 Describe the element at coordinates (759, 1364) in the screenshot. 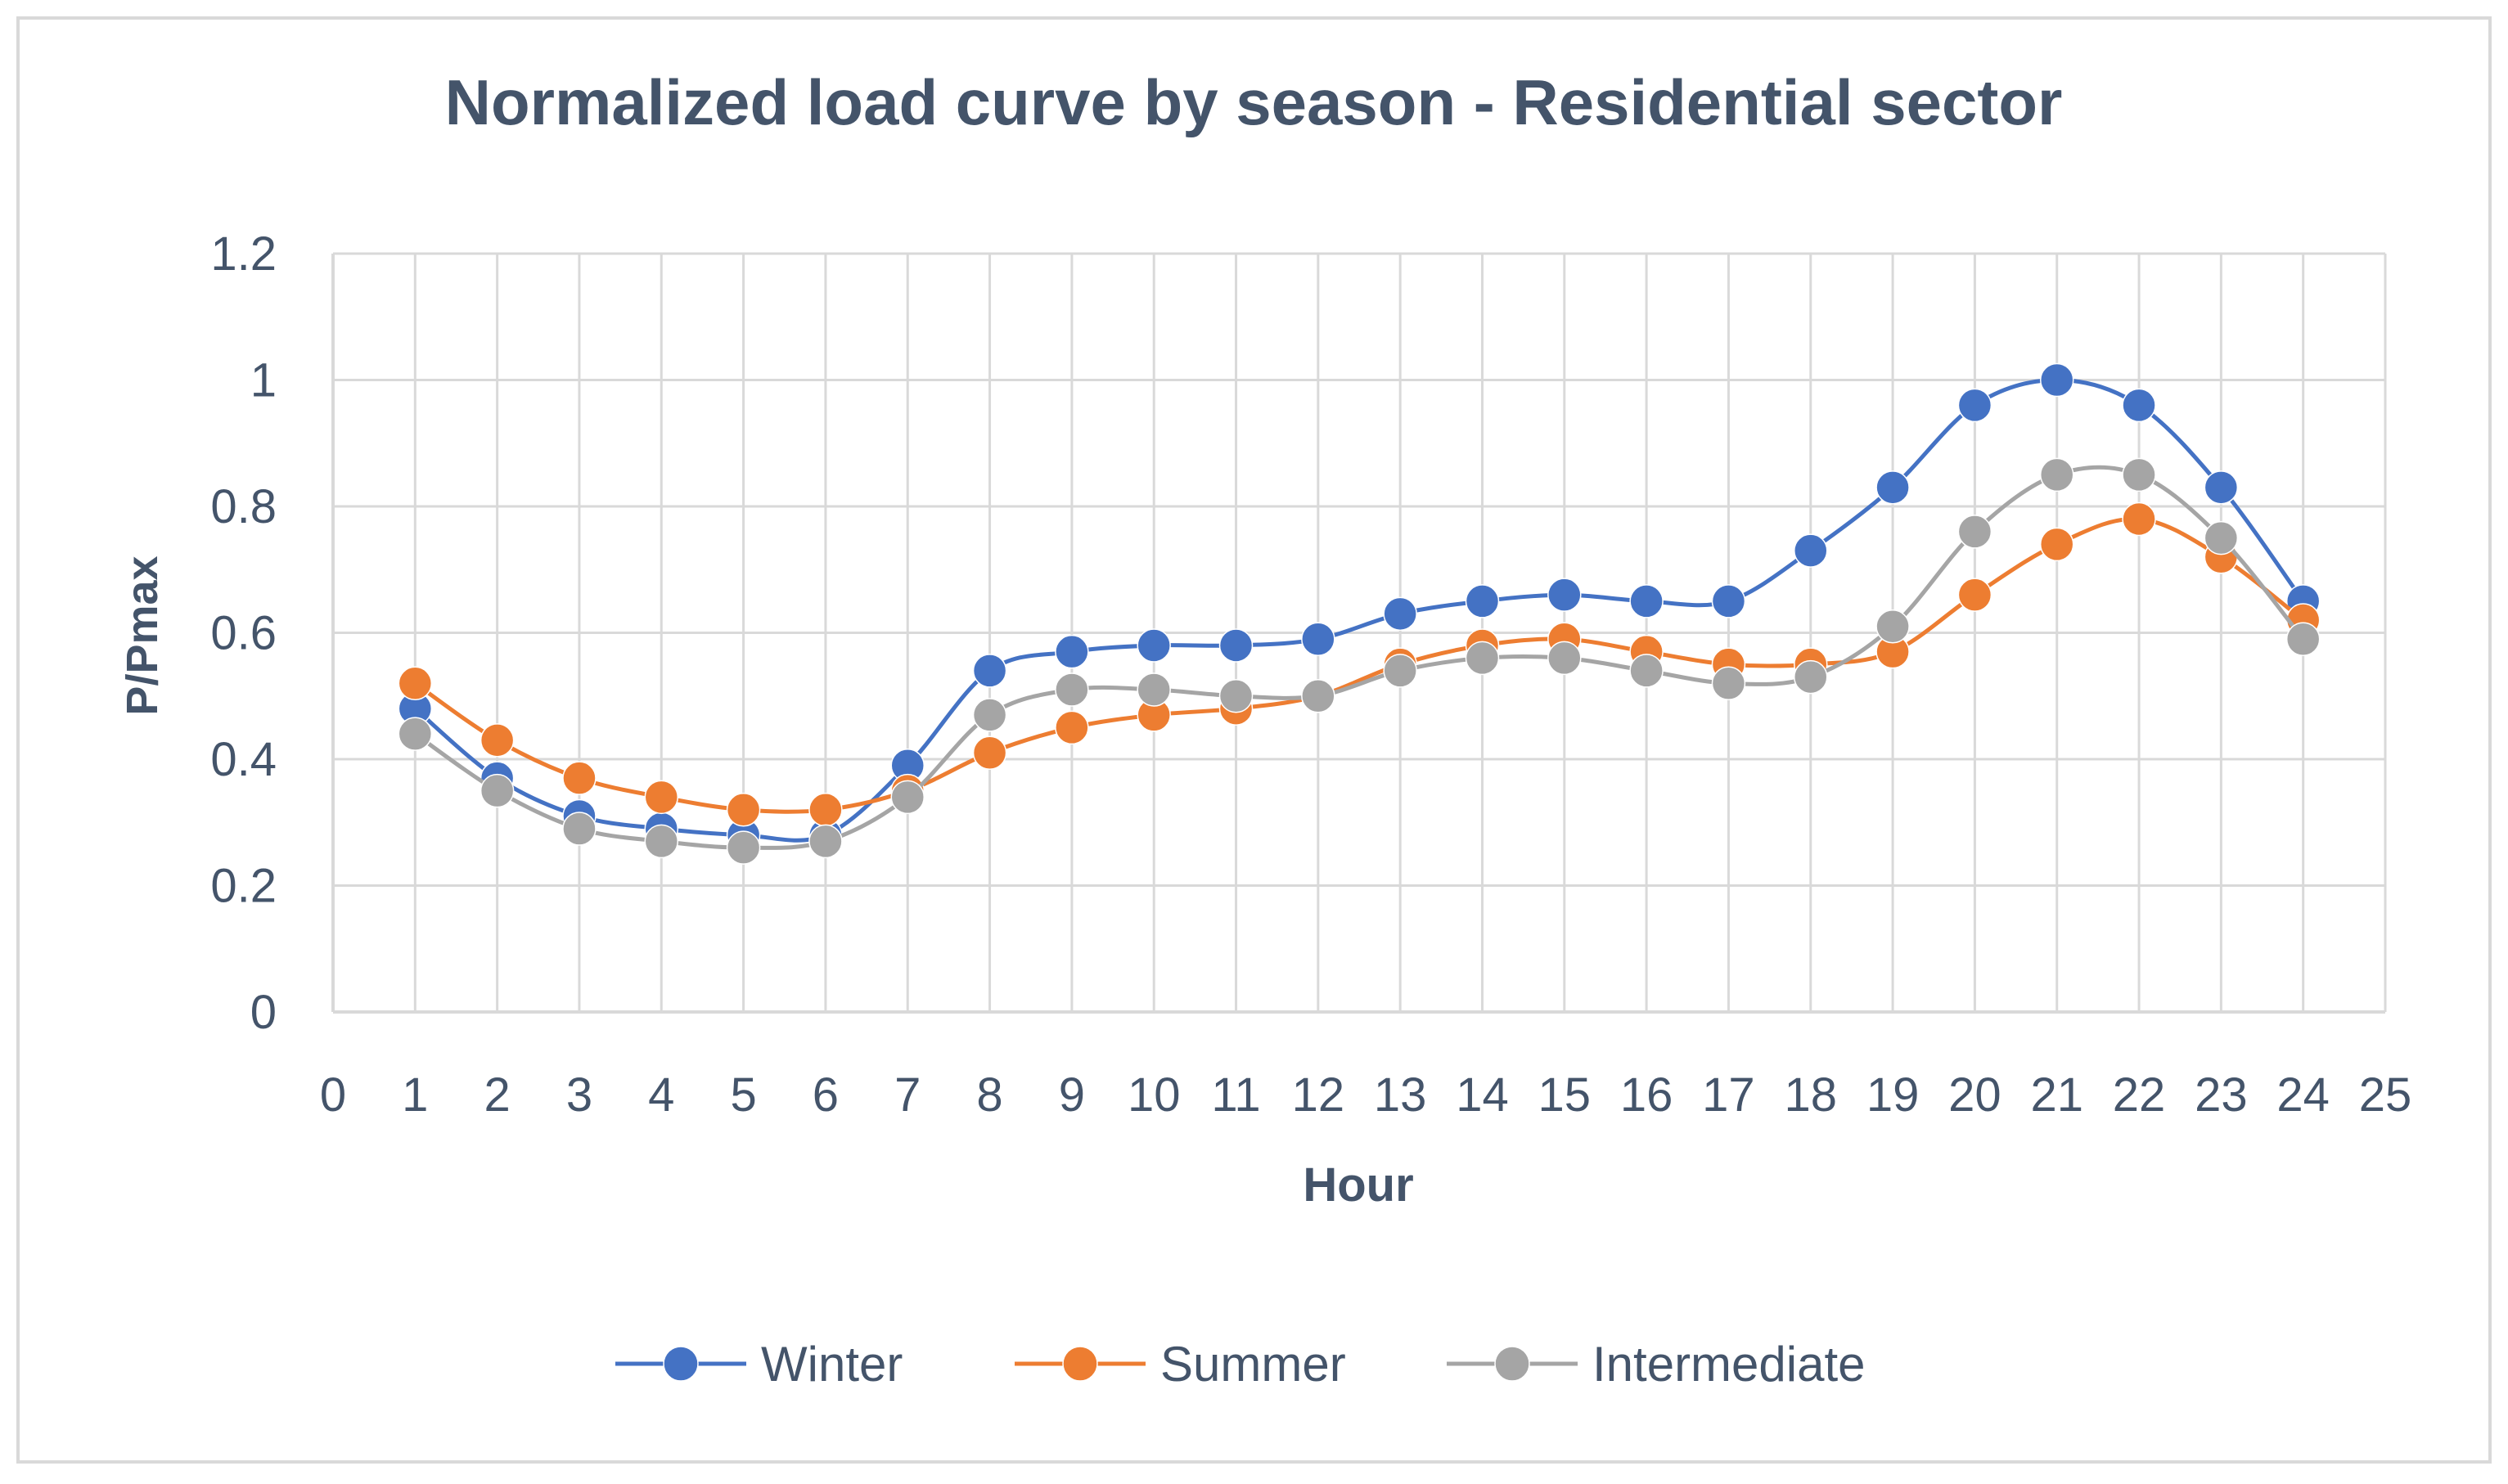

I see `legend-item-winter: Winter` at that location.